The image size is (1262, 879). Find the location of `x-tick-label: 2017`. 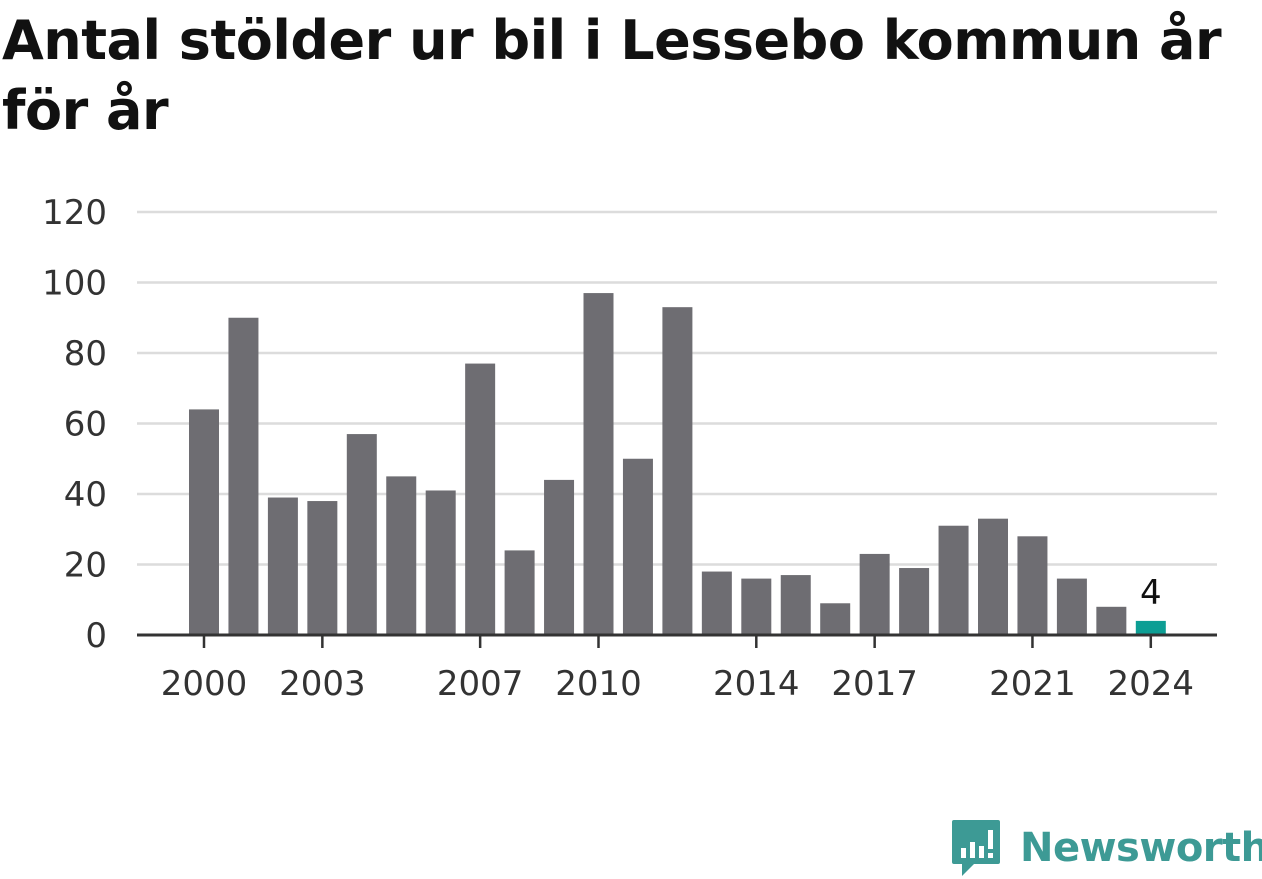

x-tick-label: 2017 is located at coordinates (874, 684).